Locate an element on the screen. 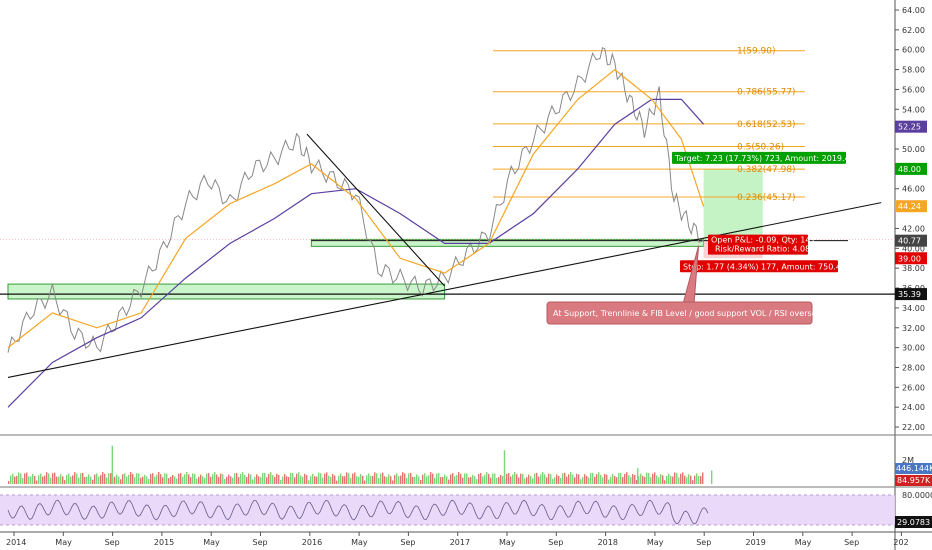  volume-tick-label-2: 2M is located at coordinates (908, 460).